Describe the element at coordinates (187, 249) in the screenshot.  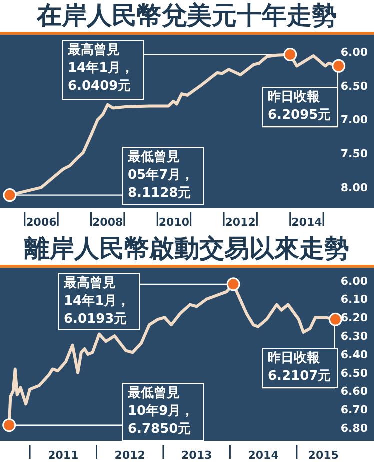
I see `chart-title: 離岸人民幣啟動交易以來走勢` at that location.